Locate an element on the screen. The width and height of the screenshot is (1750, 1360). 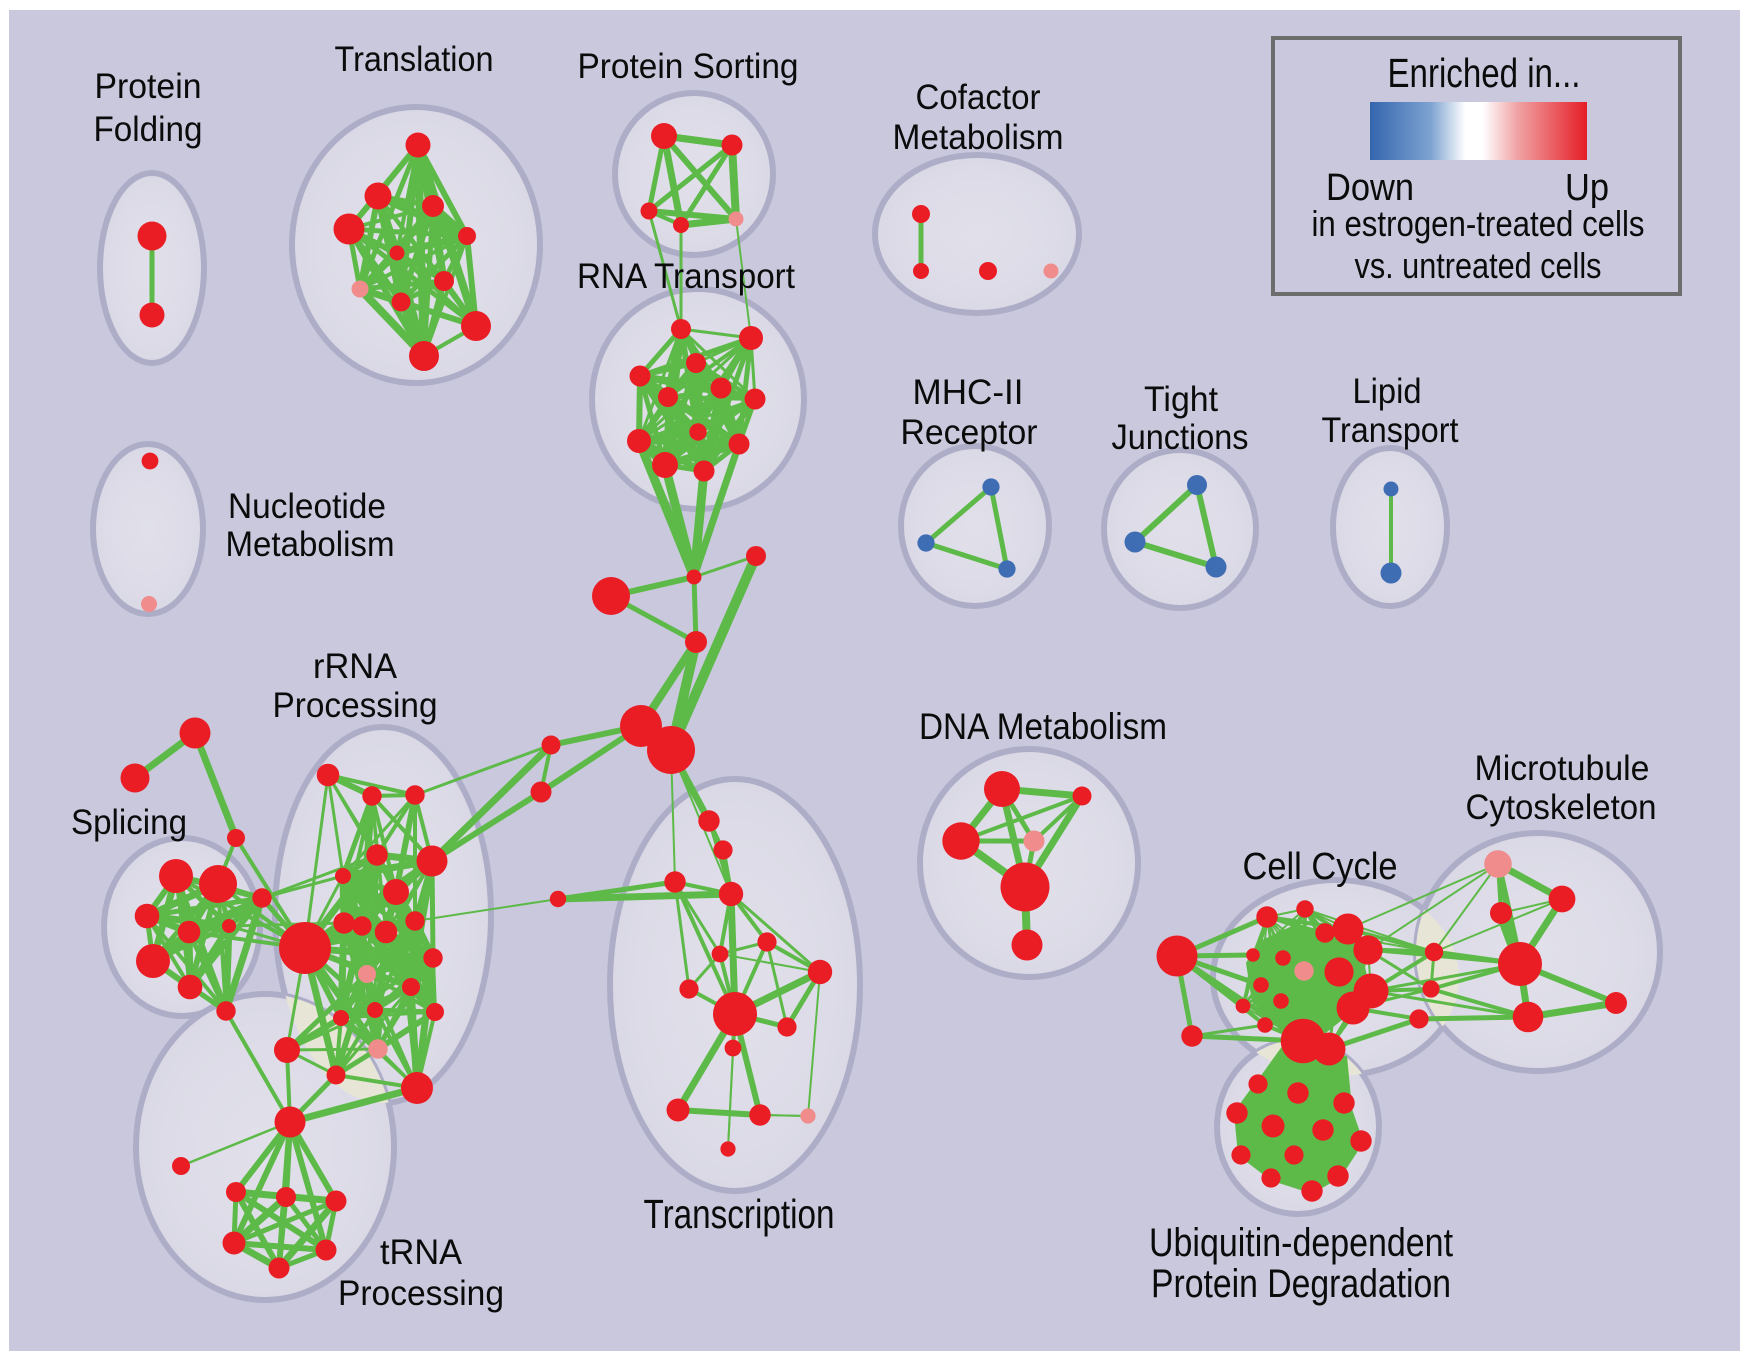
svg-text: Receptor is located at coordinates (969, 432).